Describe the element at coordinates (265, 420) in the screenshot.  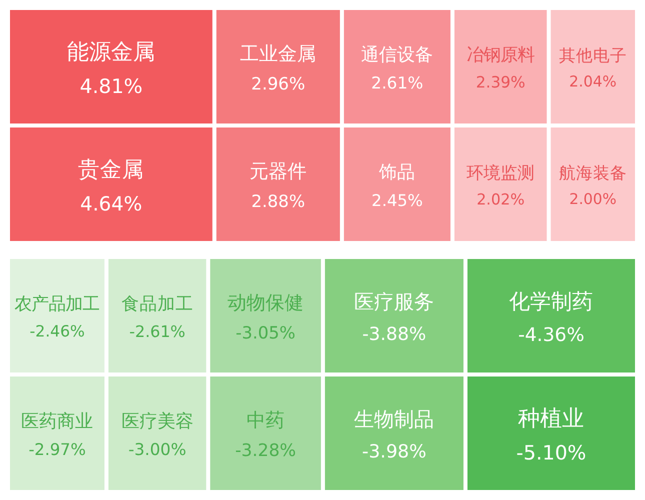
I see `category-label: 中药` at that location.